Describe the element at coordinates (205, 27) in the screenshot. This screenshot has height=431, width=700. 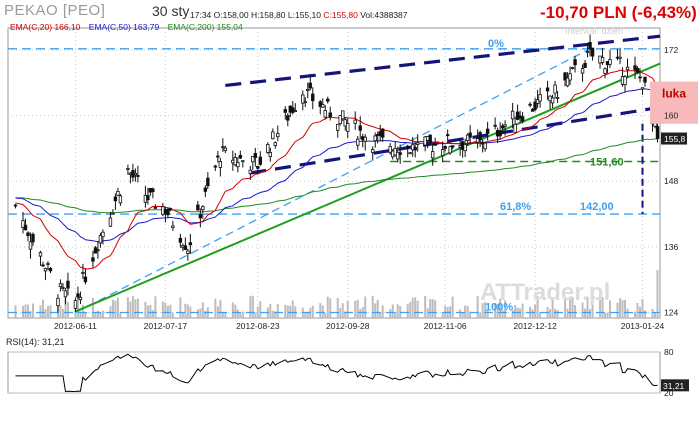
I see `ema200-legend: EMA(C,200) 155,04` at that location.